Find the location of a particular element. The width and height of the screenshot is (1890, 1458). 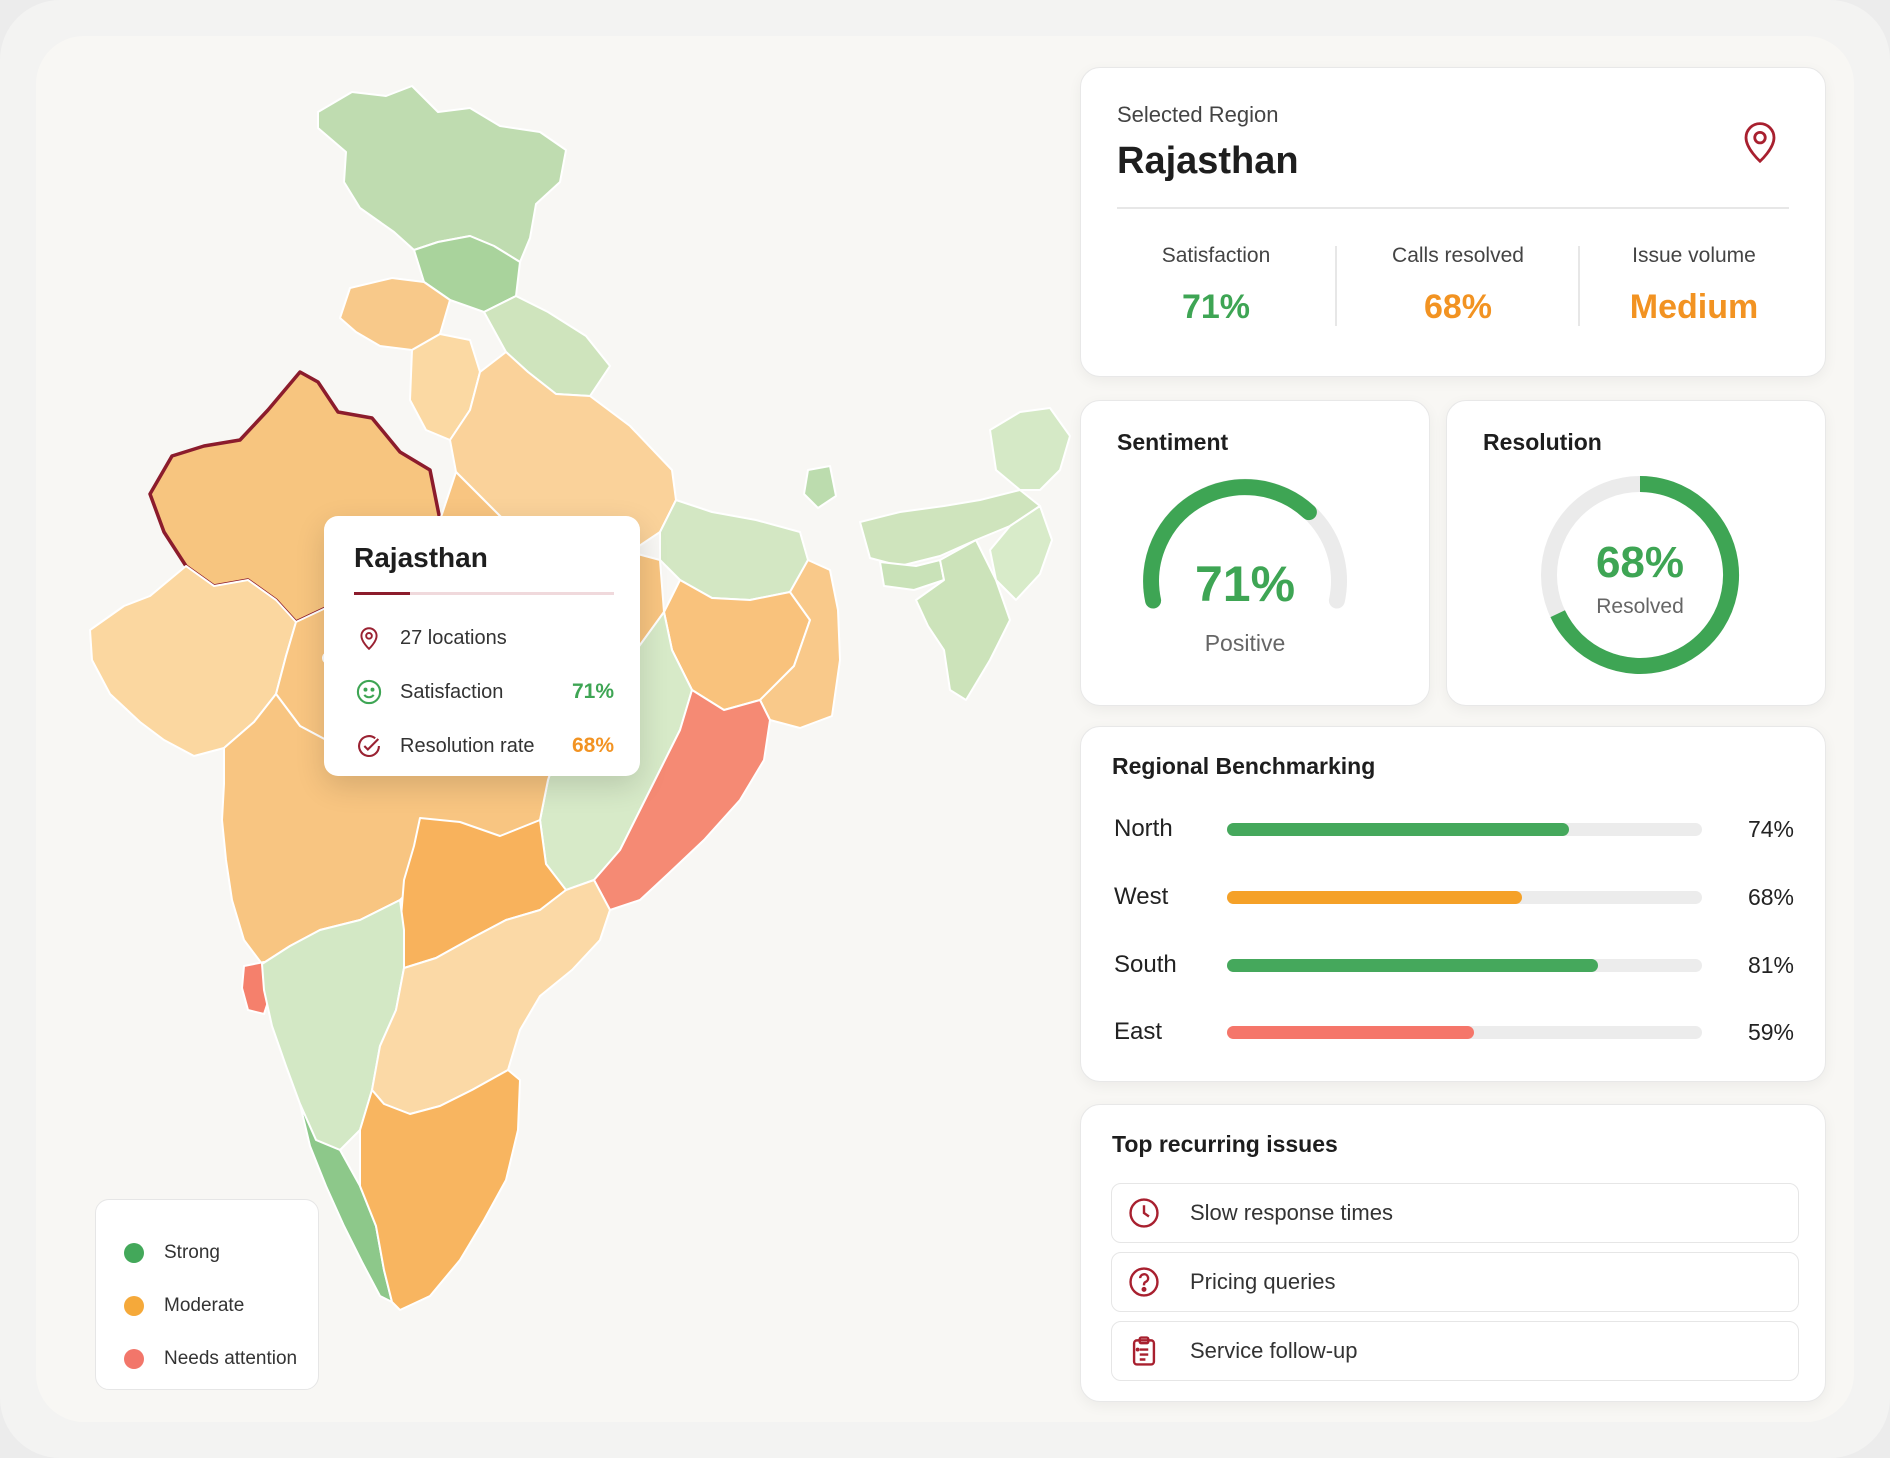

issue-label: Service follow-up is located at coordinates (1274, 1350).